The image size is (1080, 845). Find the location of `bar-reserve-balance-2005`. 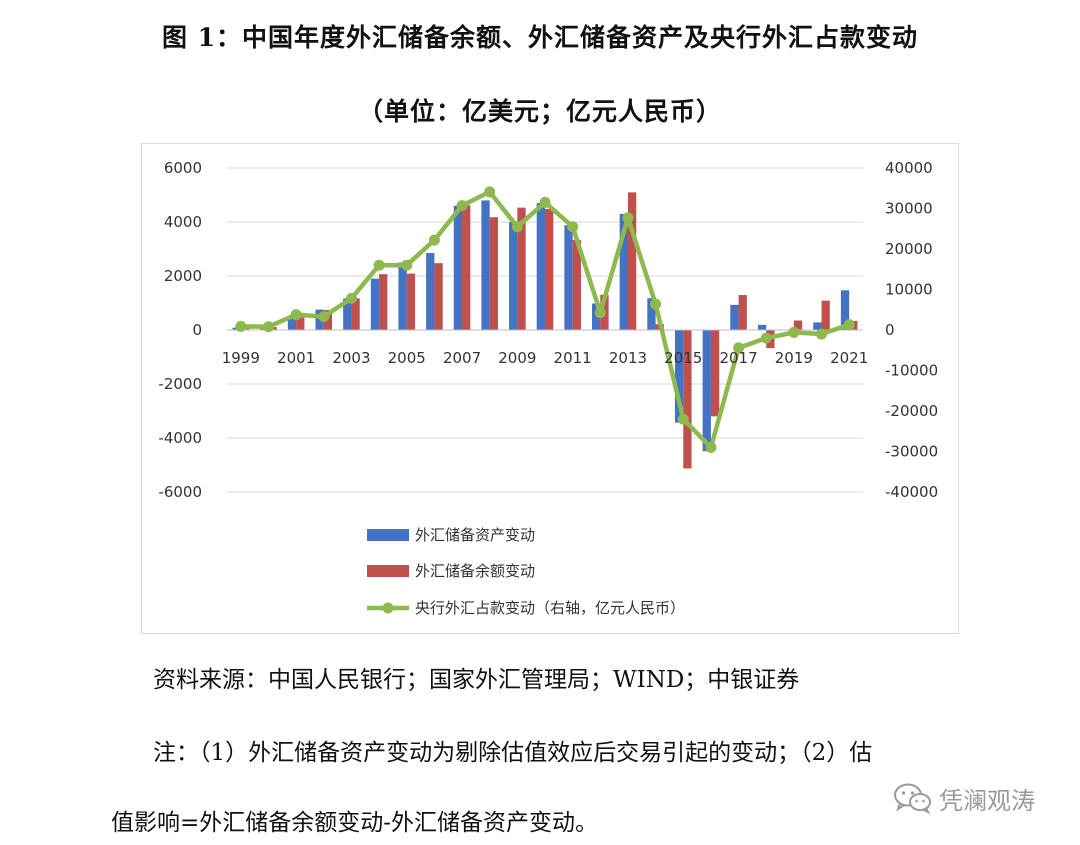

bar-reserve-balance-2005 is located at coordinates (411, 301).